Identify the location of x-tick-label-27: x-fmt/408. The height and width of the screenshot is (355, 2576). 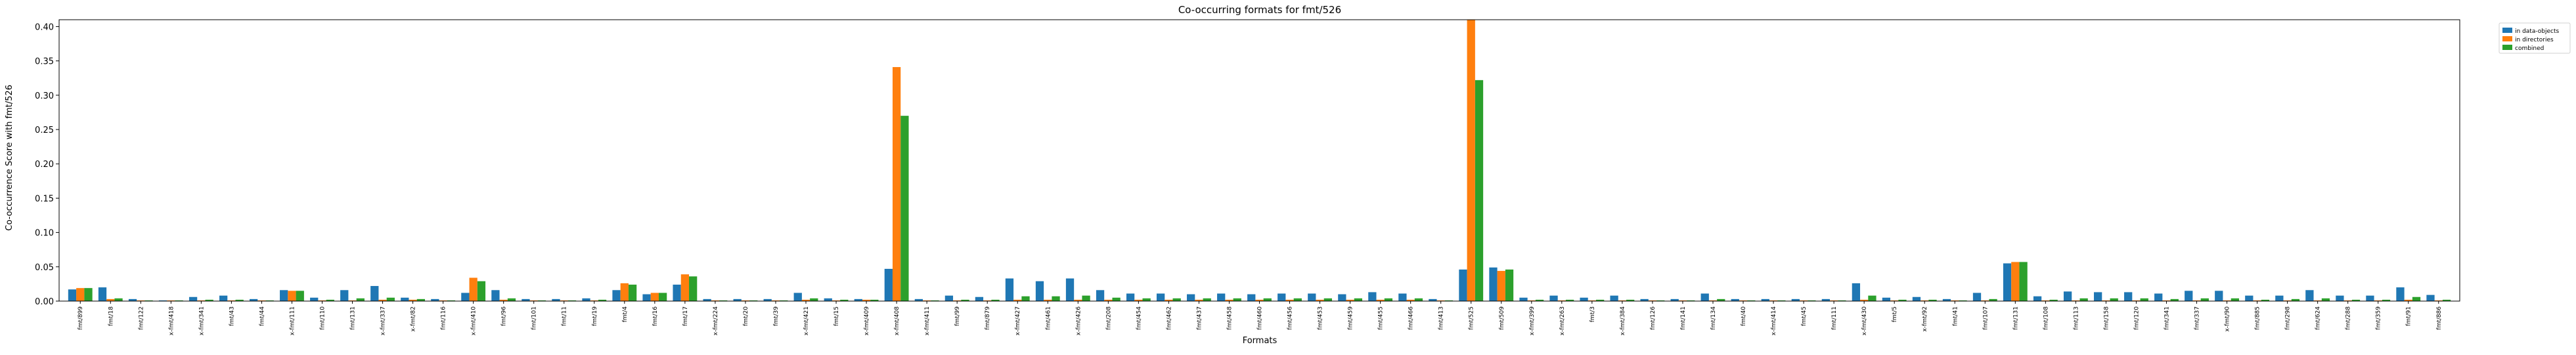
(897, 321).